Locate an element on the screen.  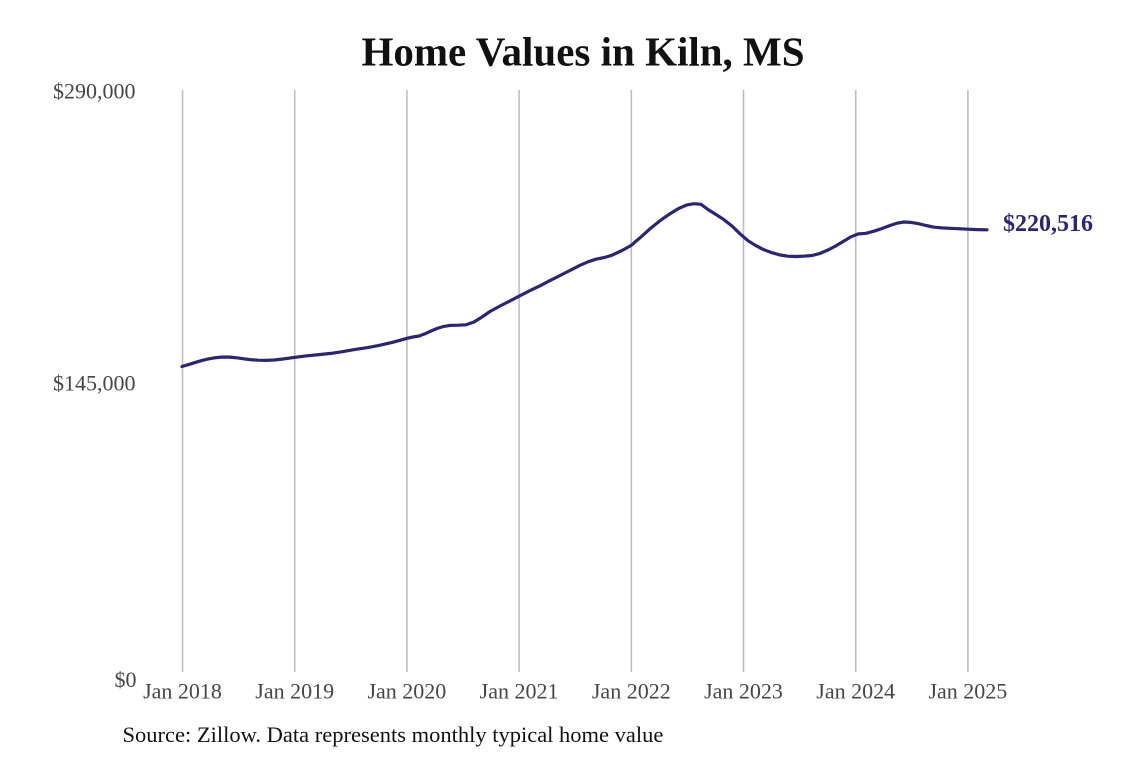
svg-text: Home Values in Kiln, MS is located at coordinates (582, 52).